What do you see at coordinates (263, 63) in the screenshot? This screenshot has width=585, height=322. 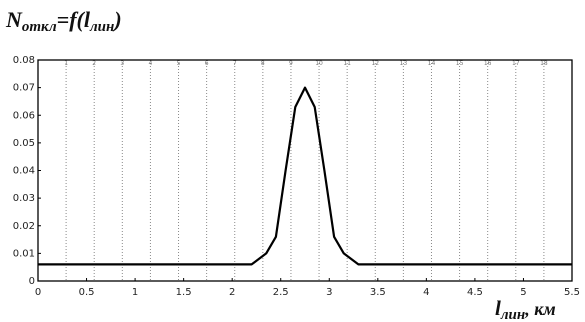 I see `top-label: 8` at bounding box center [263, 63].